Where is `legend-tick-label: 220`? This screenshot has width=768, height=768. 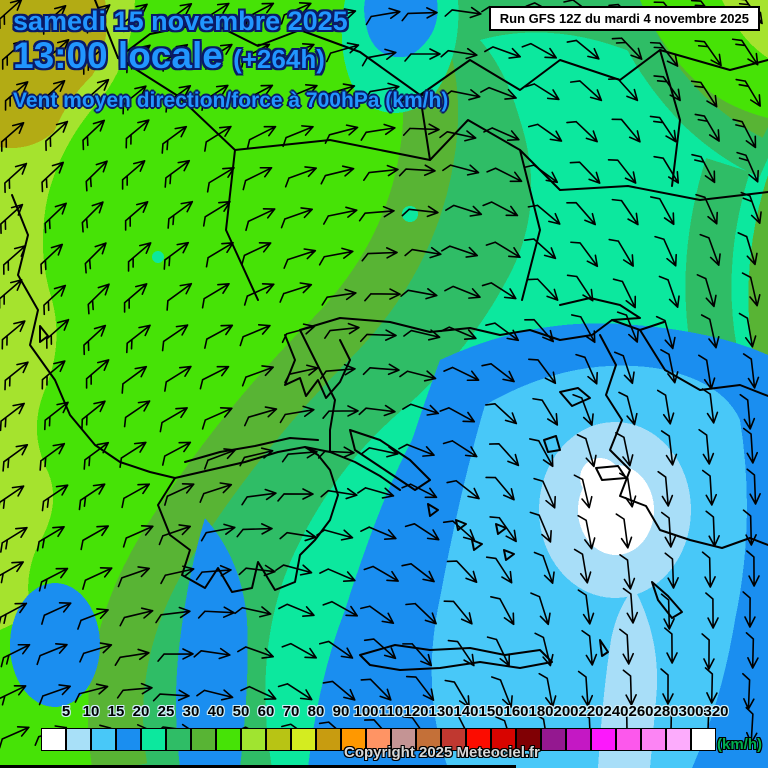
legend-tick-label: 220 is located at coordinates (591, 711).